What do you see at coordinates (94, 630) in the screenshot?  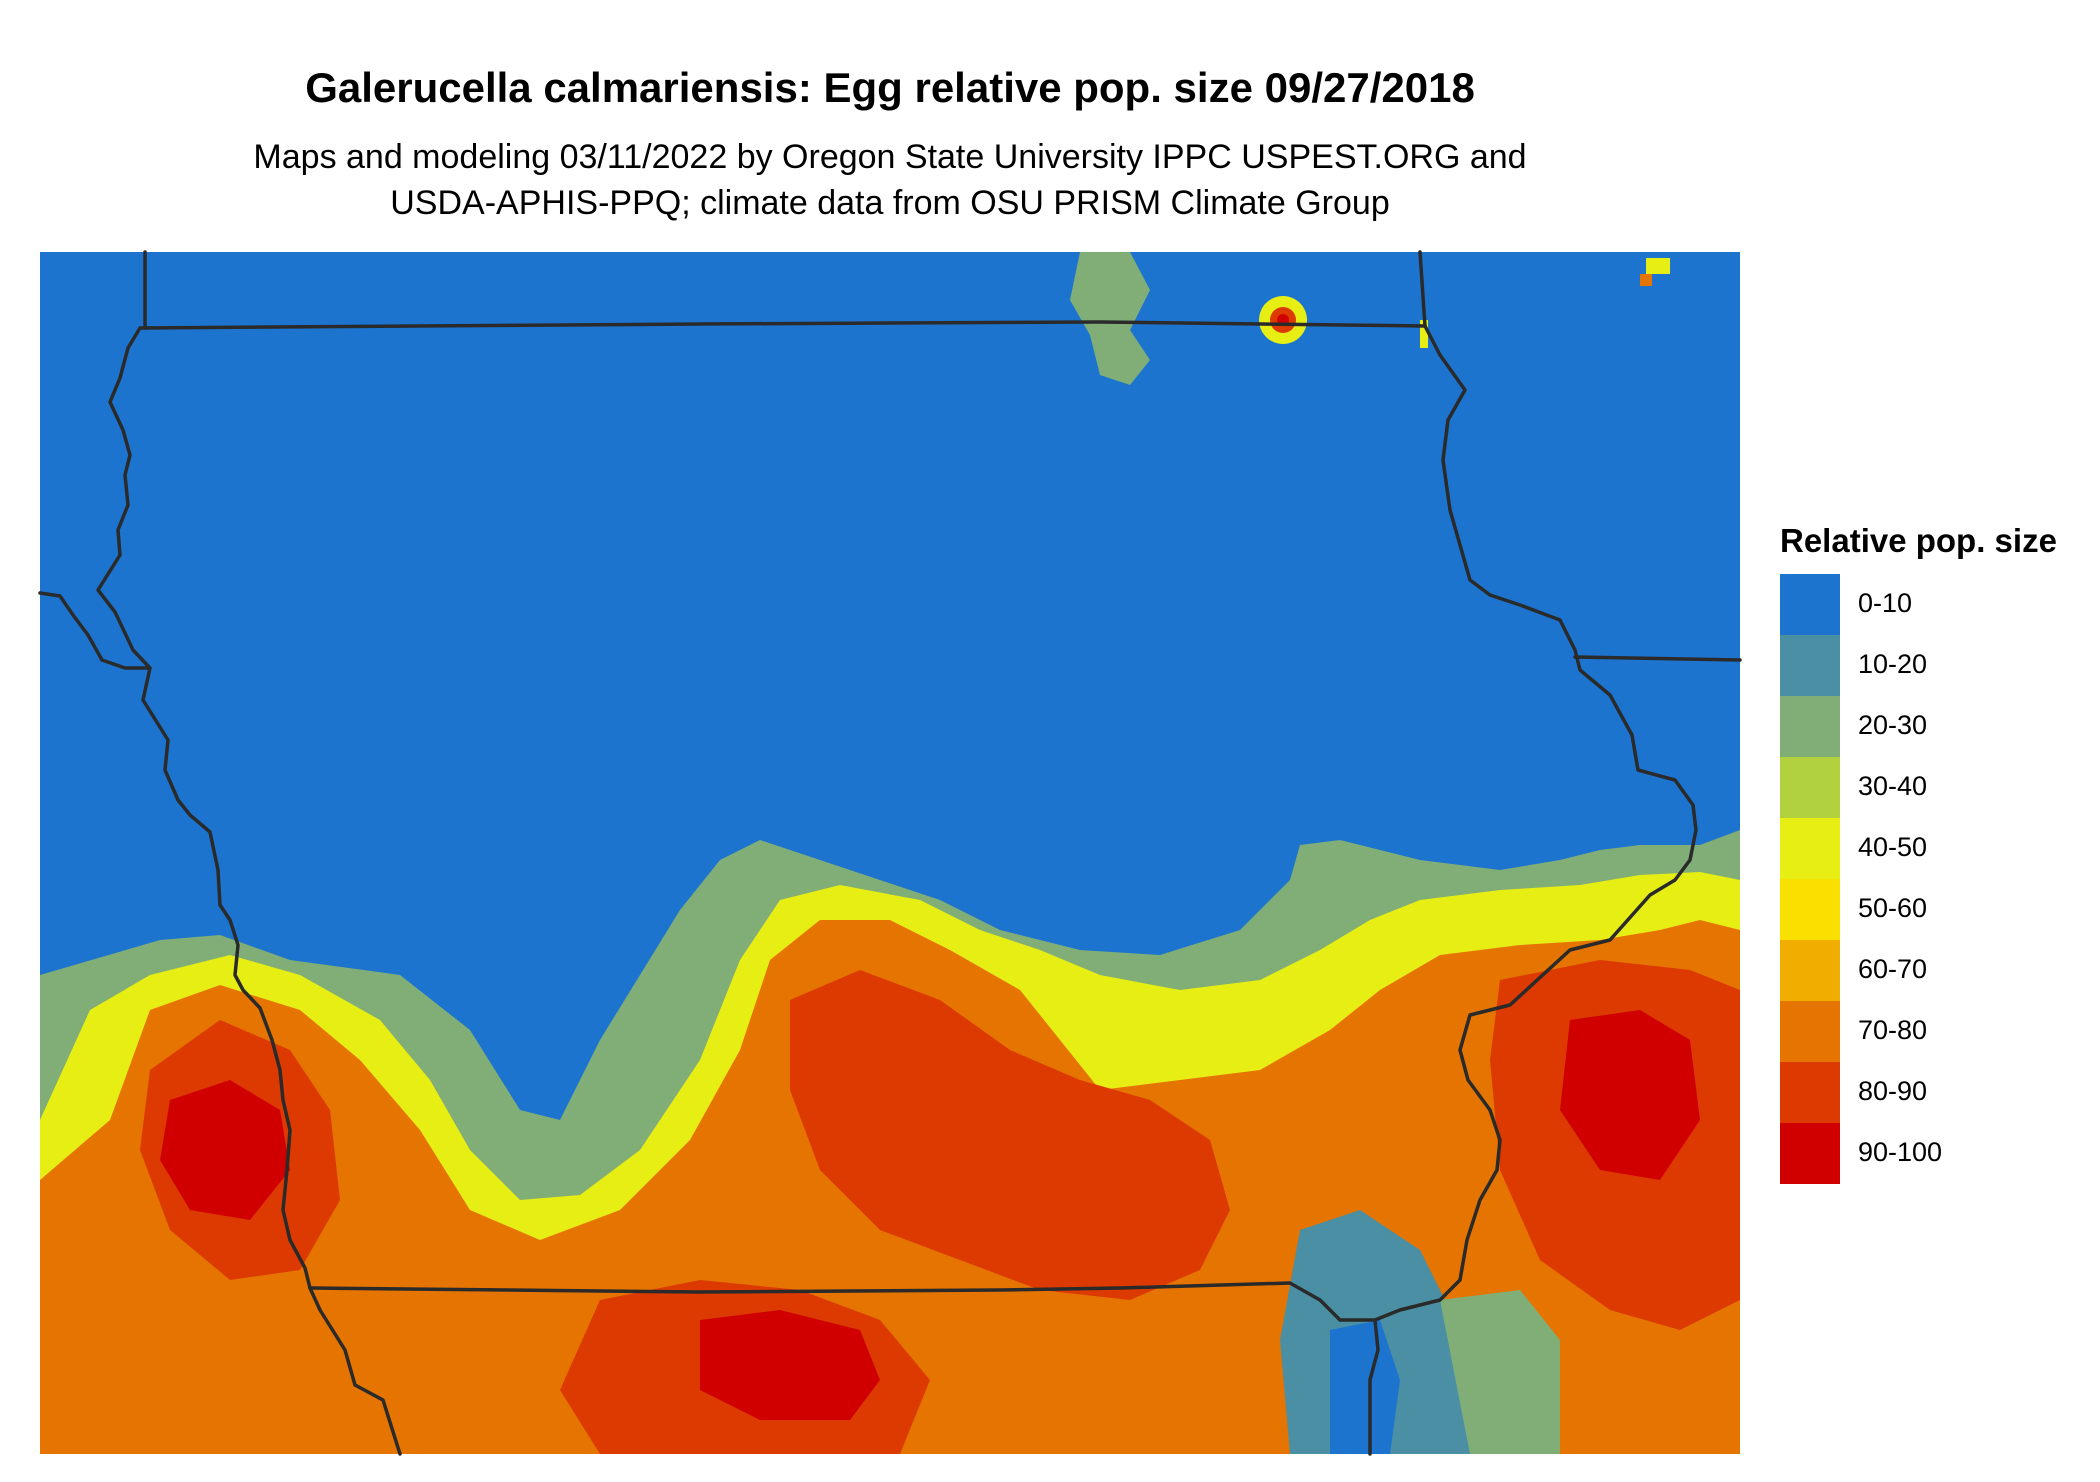 I see `border-ne-sd` at bounding box center [94, 630].